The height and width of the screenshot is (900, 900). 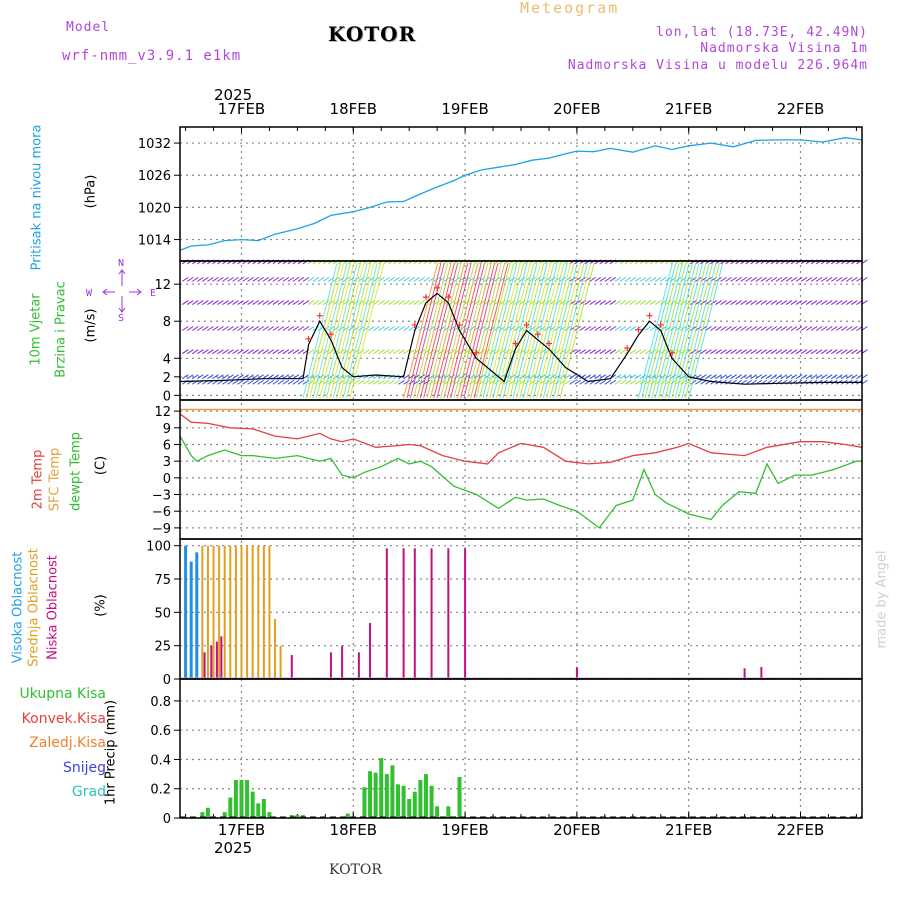 I want to click on cloud-axis-tick-label: 0, so click(x=167, y=680).